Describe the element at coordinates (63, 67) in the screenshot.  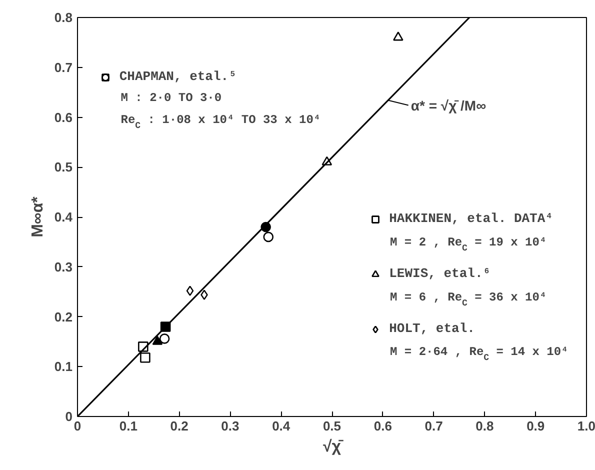
I see `y-tick-label: 0.7` at that location.